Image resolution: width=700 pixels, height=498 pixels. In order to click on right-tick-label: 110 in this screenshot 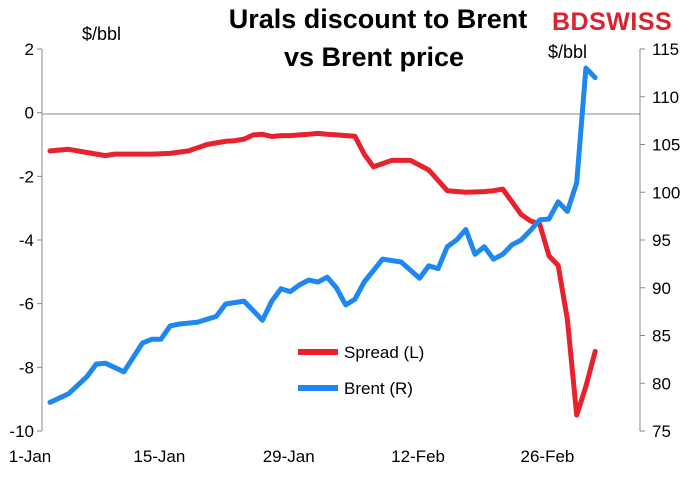, I will do `click(665, 97)`.